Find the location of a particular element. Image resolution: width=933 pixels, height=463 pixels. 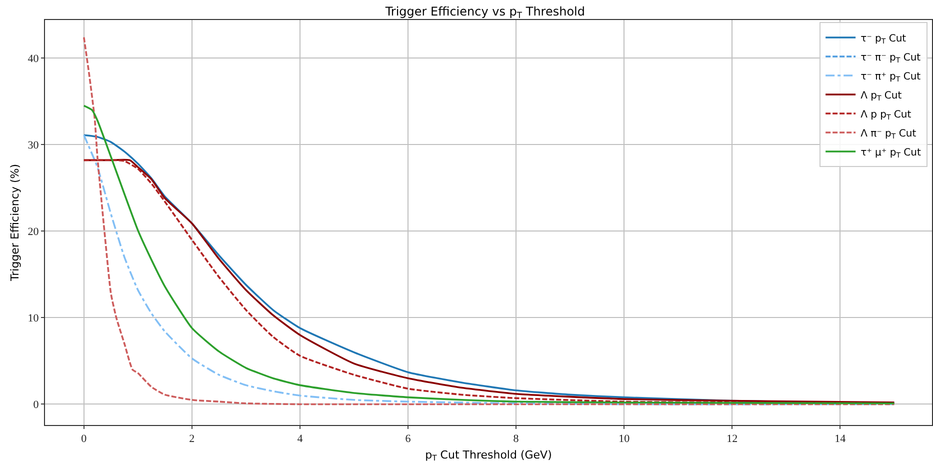

legend-label: Λ π⁻ p$_{T}$ Cut is located at coordinates (888, 134).